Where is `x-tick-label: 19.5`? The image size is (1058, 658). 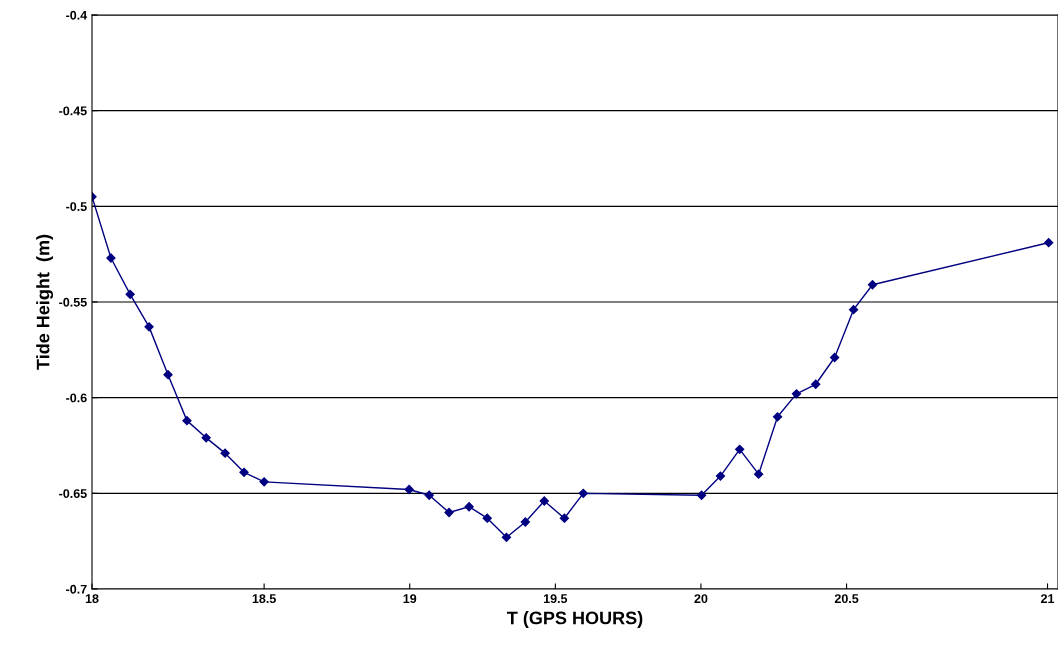 x-tick-label: 19.5 is located at coordinates (555, 599).